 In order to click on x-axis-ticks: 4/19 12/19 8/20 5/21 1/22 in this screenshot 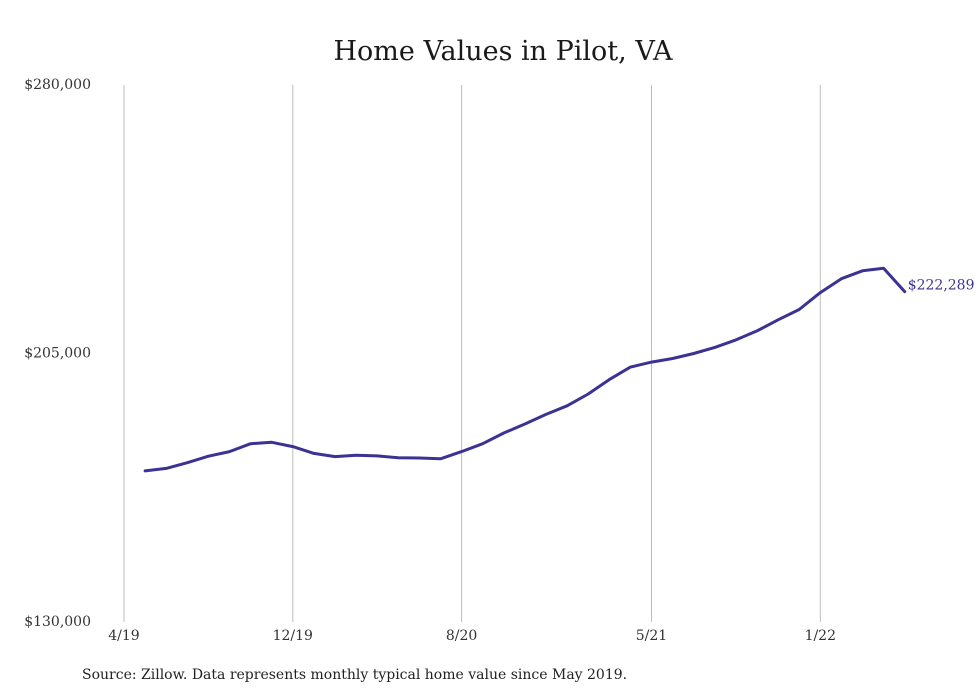, I will do `click(472, 636)`.